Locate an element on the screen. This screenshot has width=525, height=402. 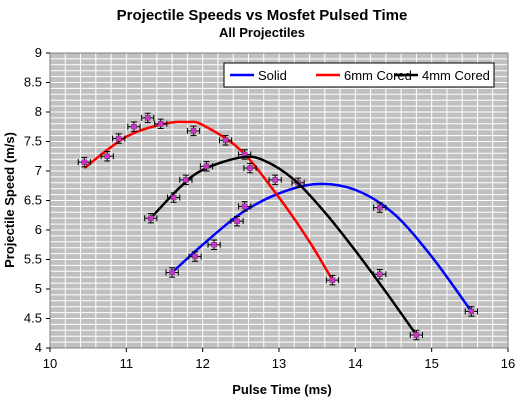
y-tick-label: 7.5 is located at coordinates (33, 141).